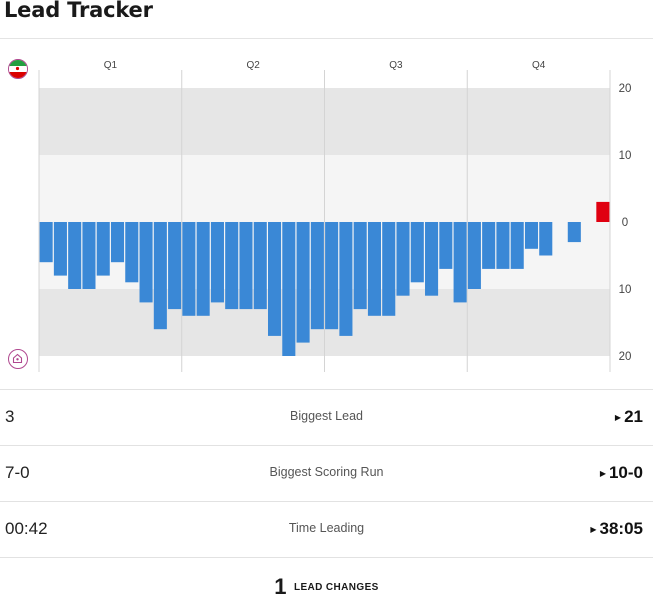  I want to click on stat-label: Biggest Scoring Run, so click(326, 472).